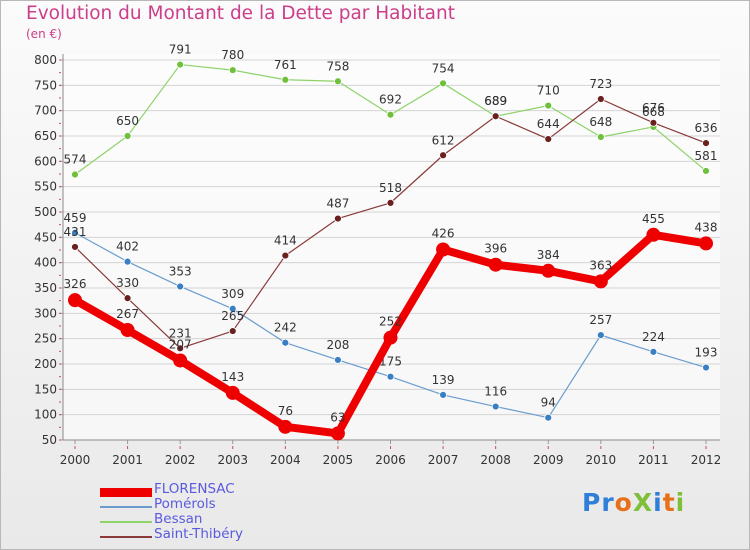 This screenshot has width=750, height=550. I want to click on data-label-pomerols: 309, so click(232, 294).